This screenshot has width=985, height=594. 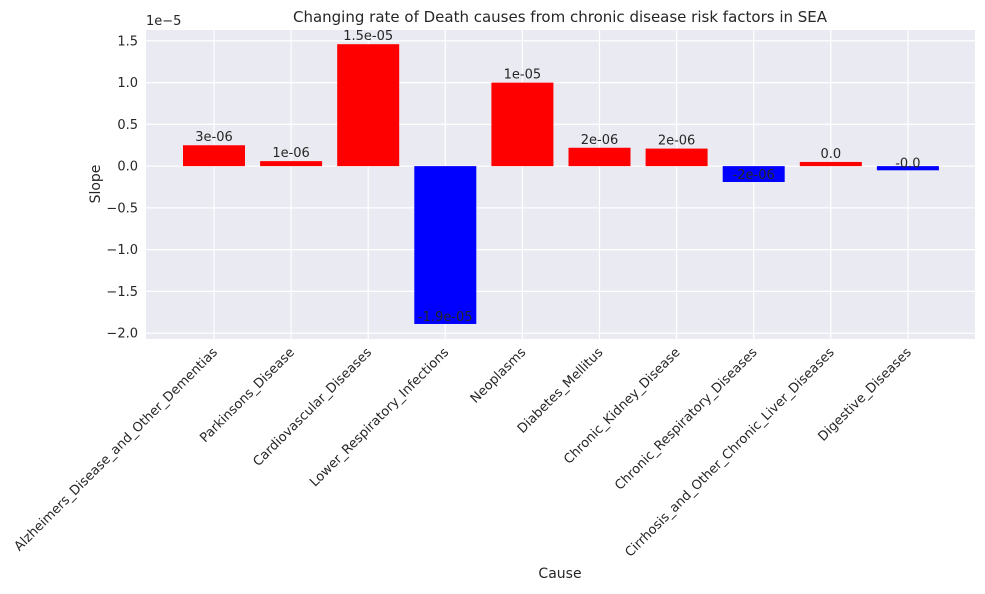 I want to click on y-tick-label: 1.0, so click(x=127, y=83).